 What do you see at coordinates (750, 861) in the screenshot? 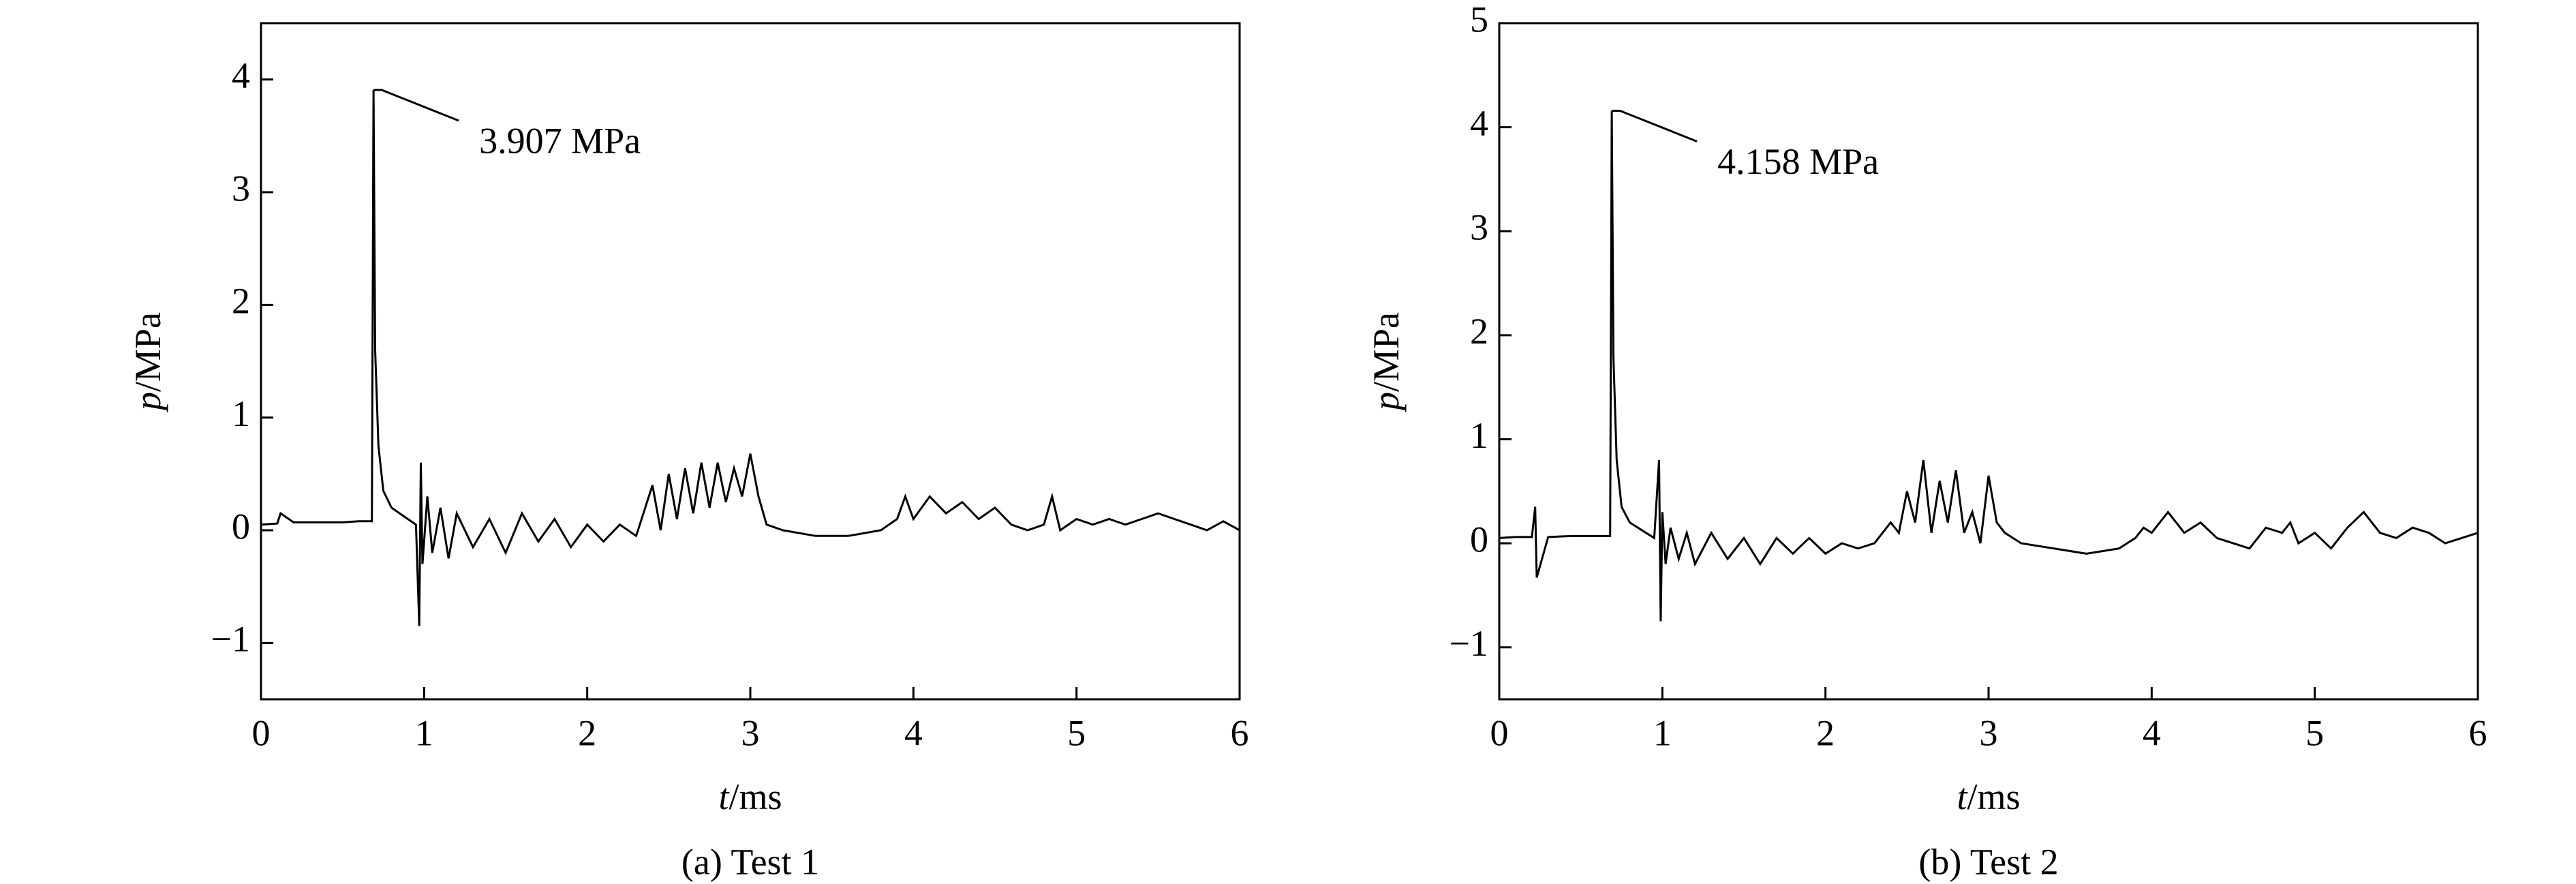
I see `caption: (a) Test 1` at bounding box center [750, 861].